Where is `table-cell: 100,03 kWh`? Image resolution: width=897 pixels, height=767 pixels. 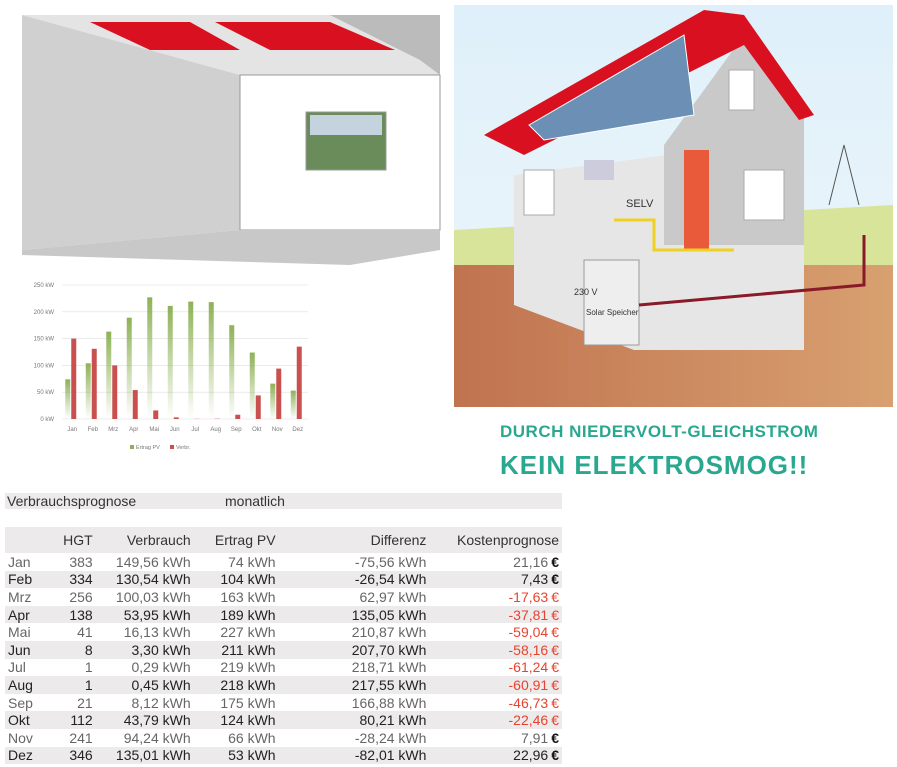 table-cell: 100,03 kWh is located at coordinates (153, 596).